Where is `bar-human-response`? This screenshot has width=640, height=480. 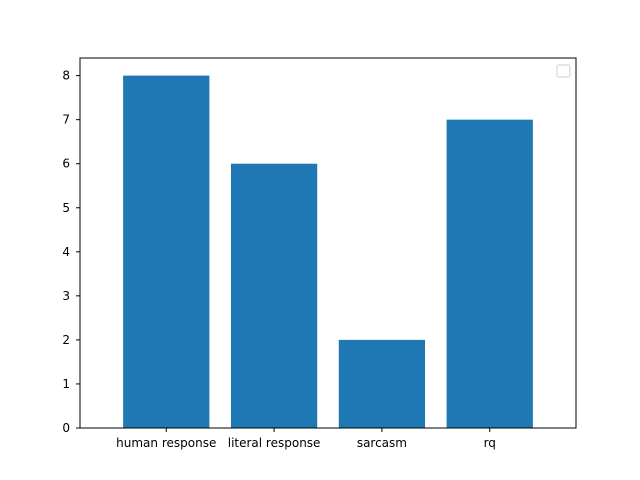 bar-human-response is located at coordinates (166, 251).